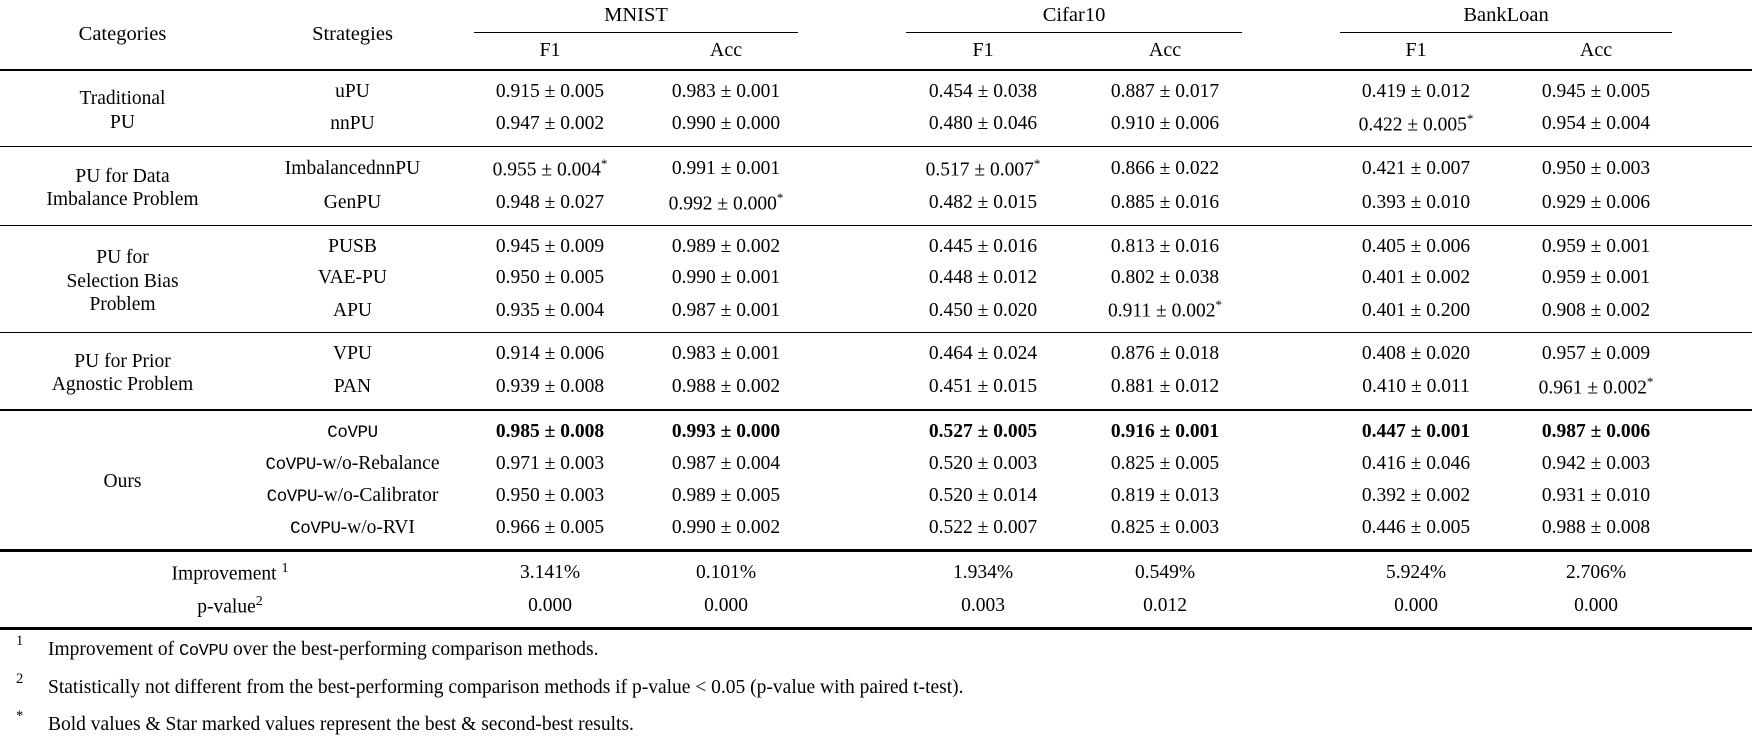  Describe the element at coordinates (20, 641) in the screenshot. I see `footnote-marker: 1` at that location.